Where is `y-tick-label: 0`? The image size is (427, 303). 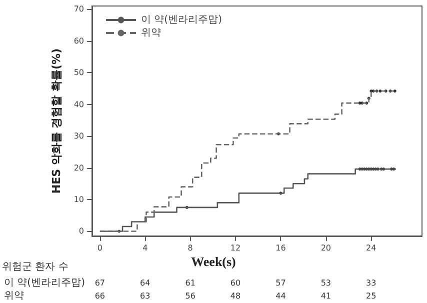
y-tick-label: 0 is located at coordinates (81, 231).